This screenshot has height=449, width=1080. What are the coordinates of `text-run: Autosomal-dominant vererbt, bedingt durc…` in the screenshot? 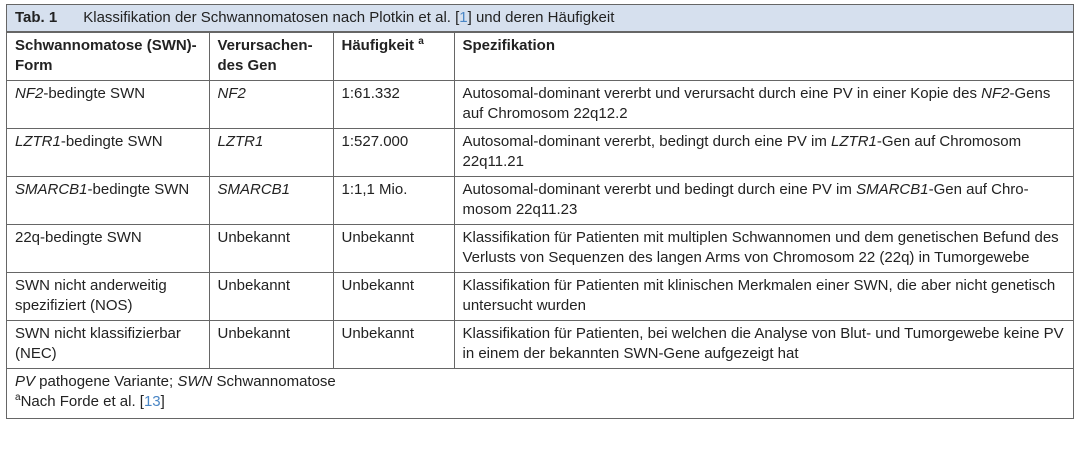 It's located at (647, 141).